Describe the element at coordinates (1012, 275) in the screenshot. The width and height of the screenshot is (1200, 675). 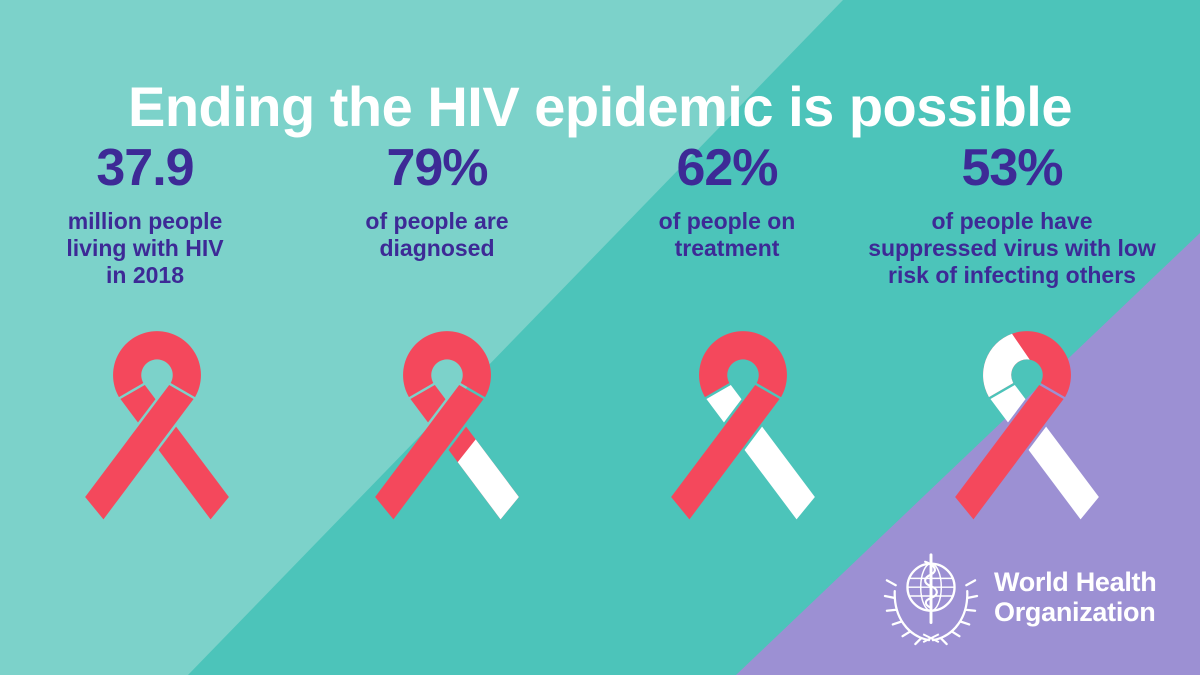
I see `stat-desc-line: risk of infecting others` at that location.